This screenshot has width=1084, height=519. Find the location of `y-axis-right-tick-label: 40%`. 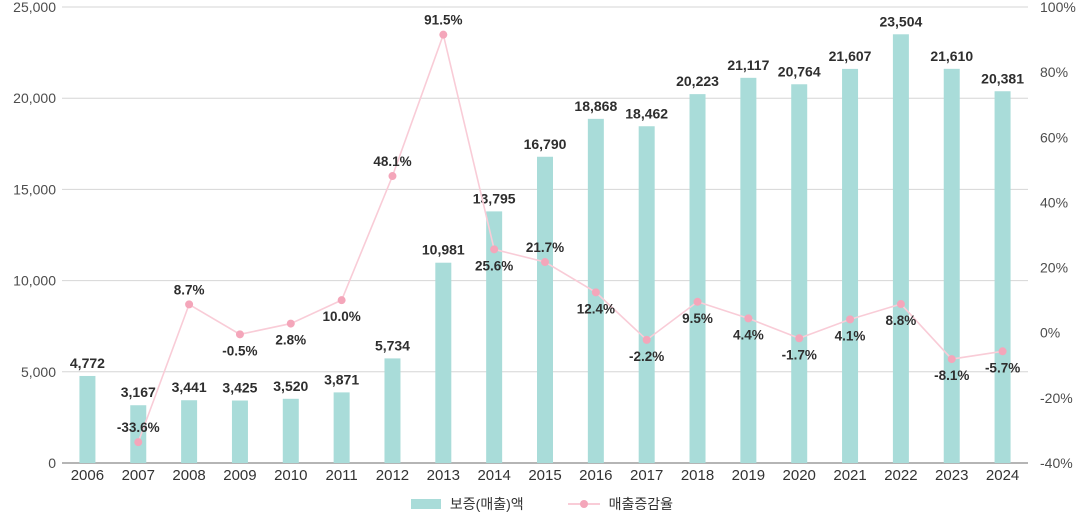

y-axis-right-tick-label: 40% is located at coordinates (1054, 202).